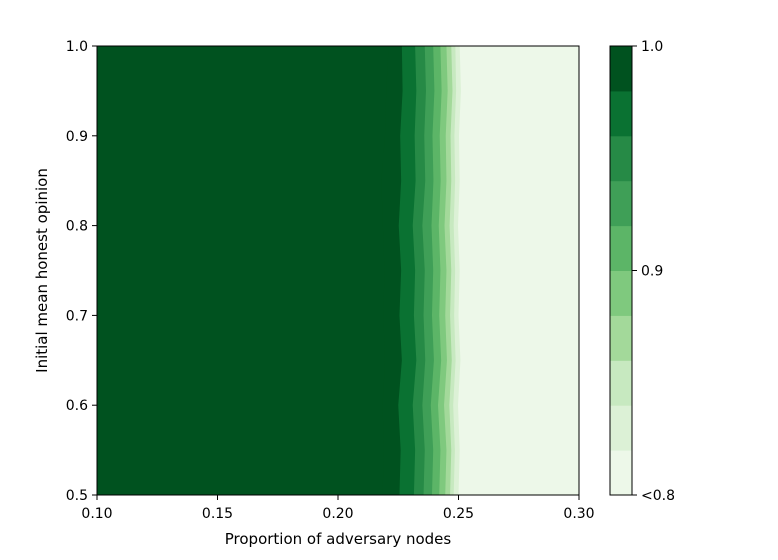 The width and height of the screenshot is (778, 560). What do you see at coordinates (77, 406) in the screenshot?
I see `y-tick-label: 0.6` at bounding box center [77, 406].